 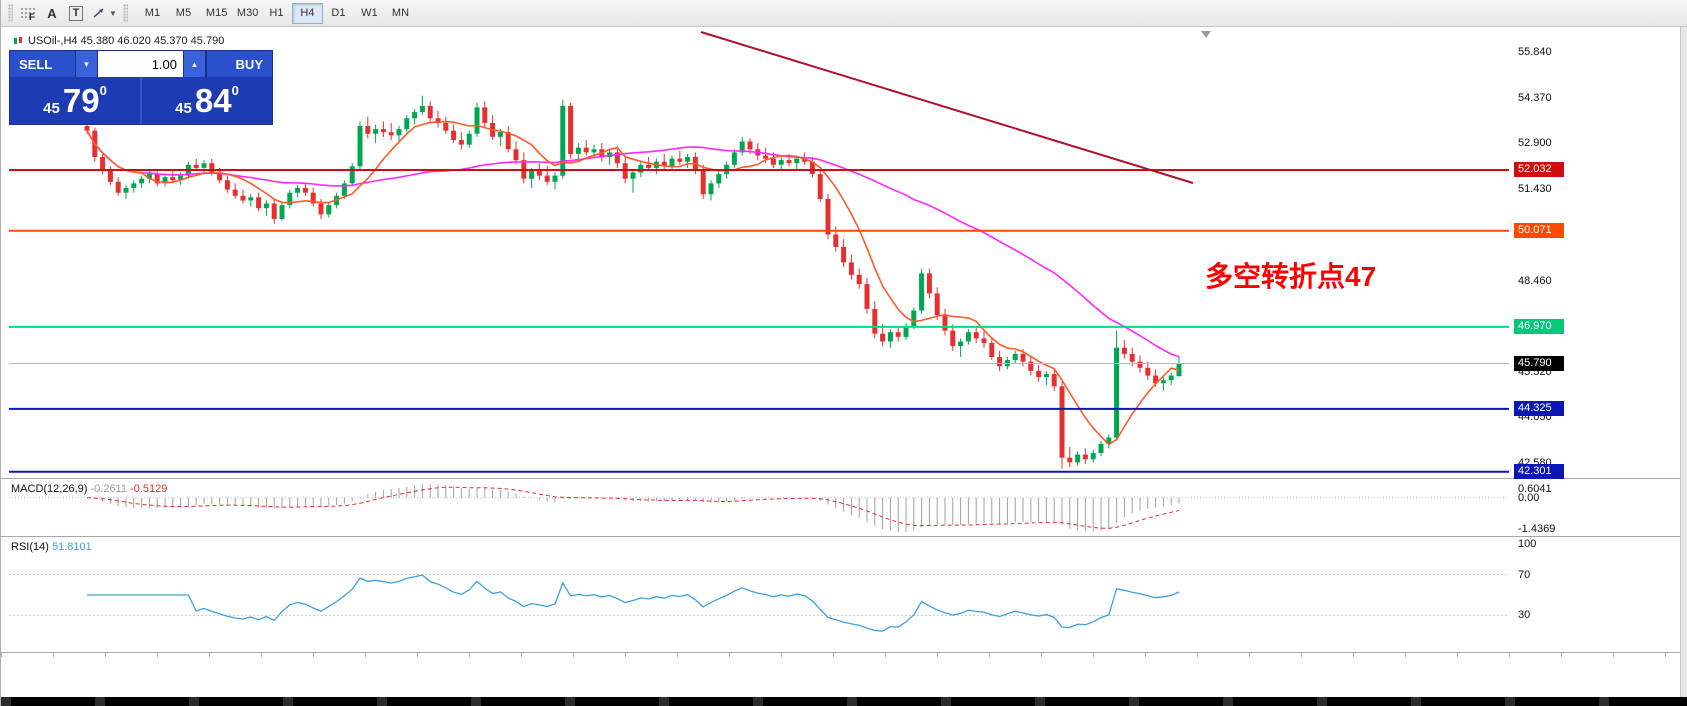 I want to click on sell-price-small: 45, so click(x=51, y=108).